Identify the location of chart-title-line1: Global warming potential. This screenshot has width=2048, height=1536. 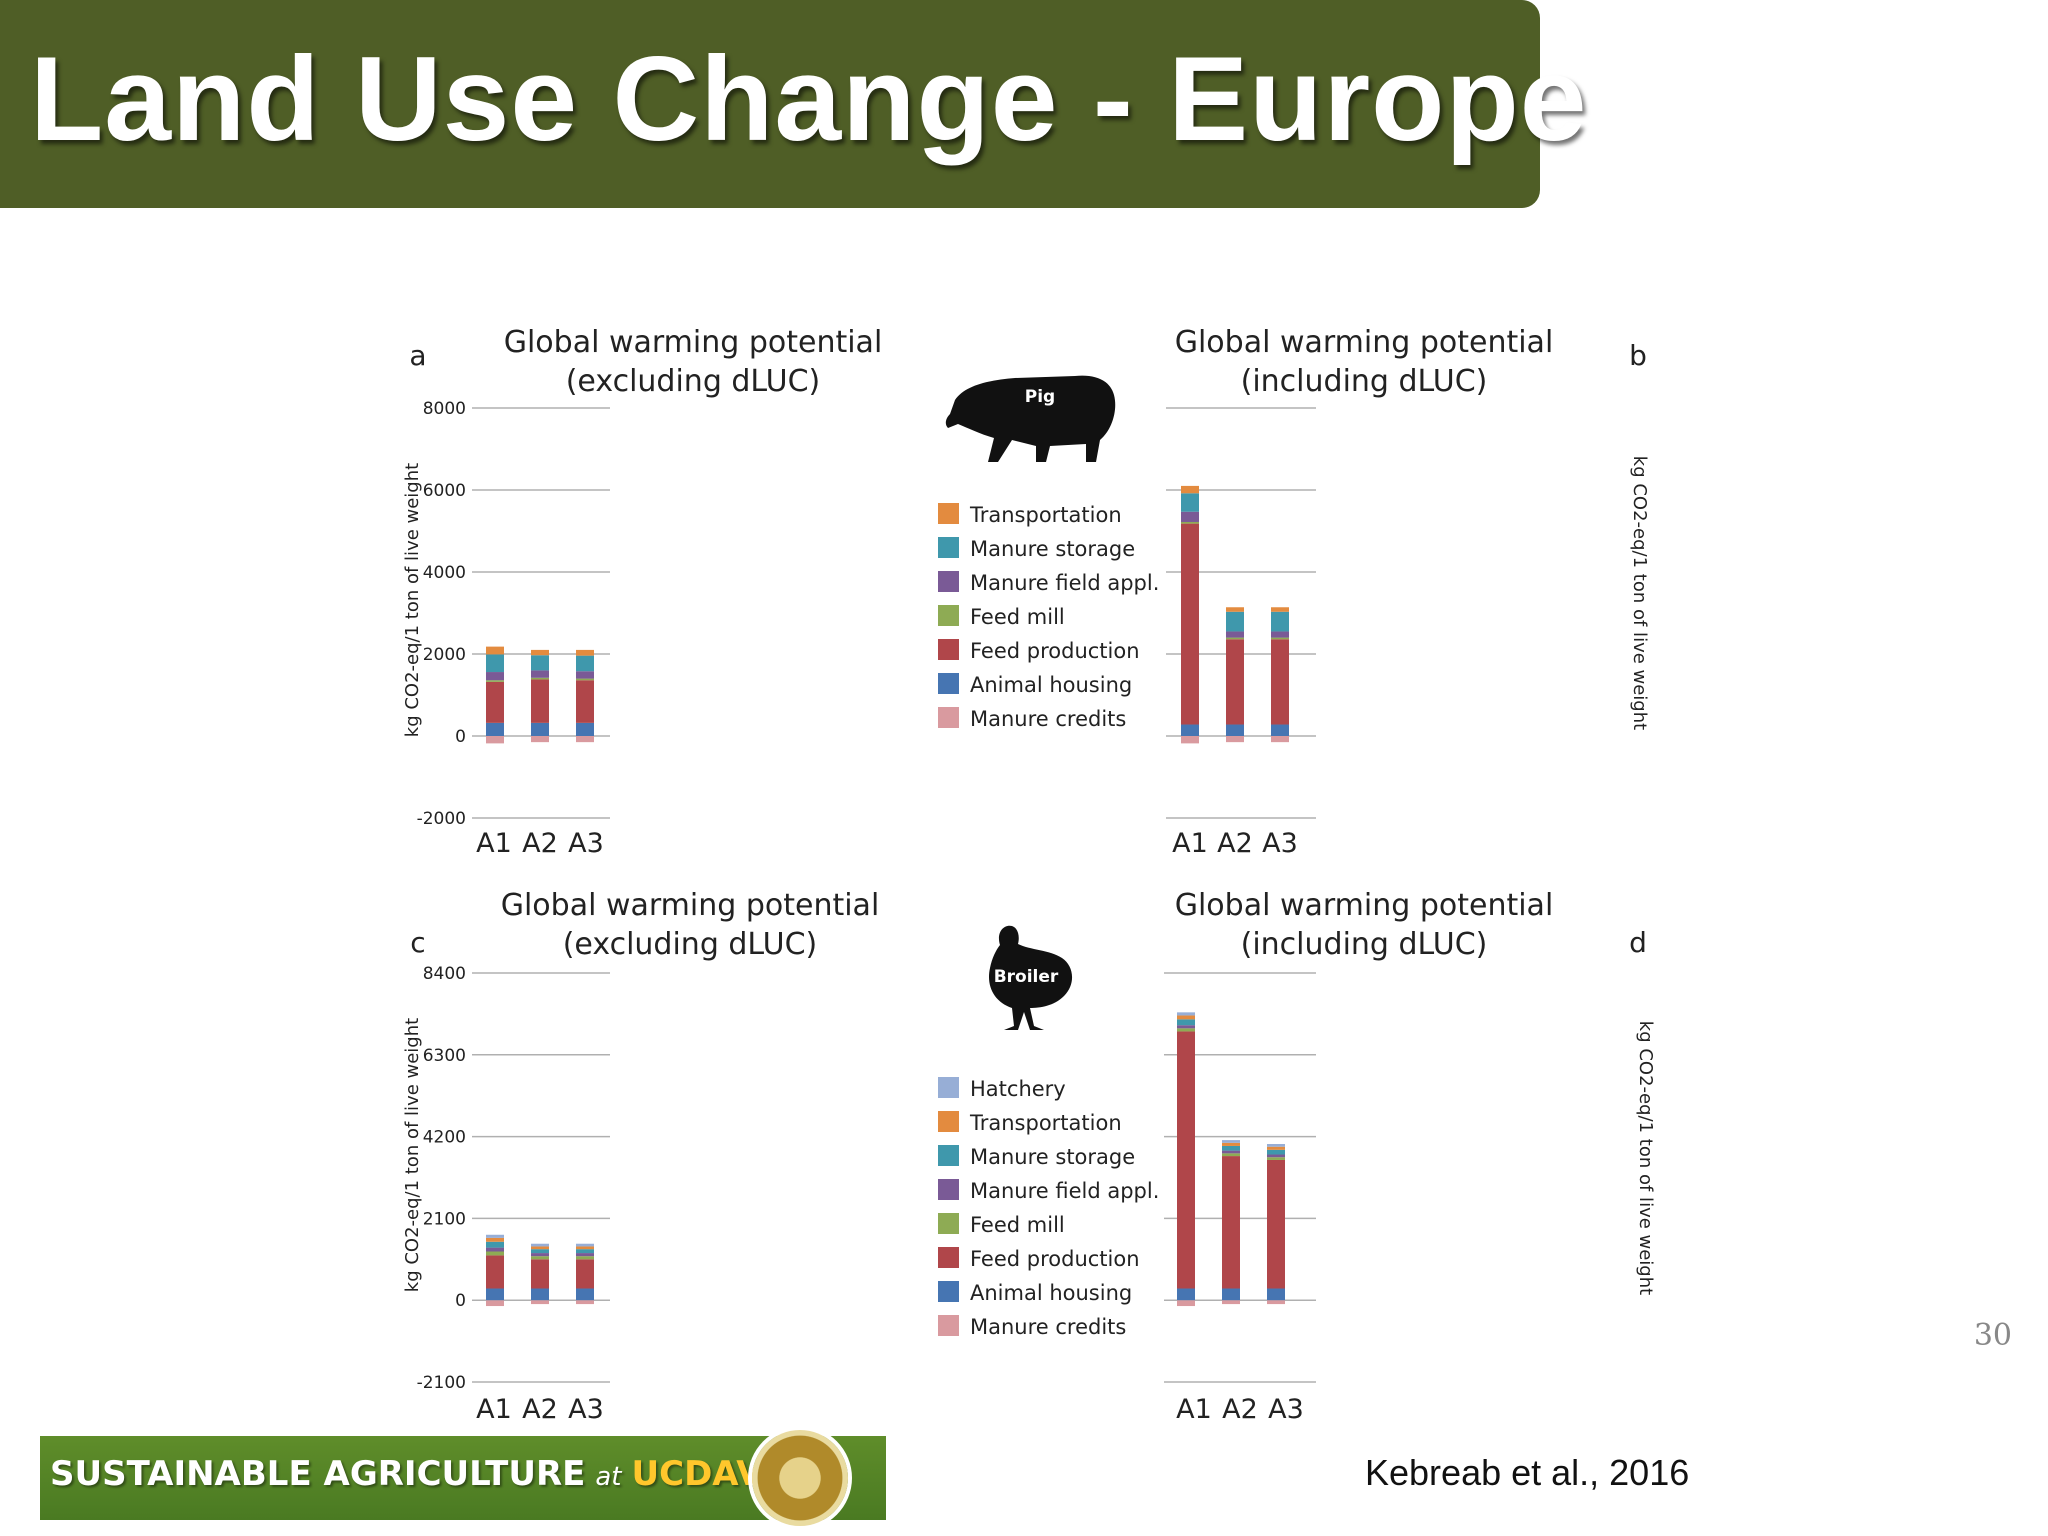
(693, 342).